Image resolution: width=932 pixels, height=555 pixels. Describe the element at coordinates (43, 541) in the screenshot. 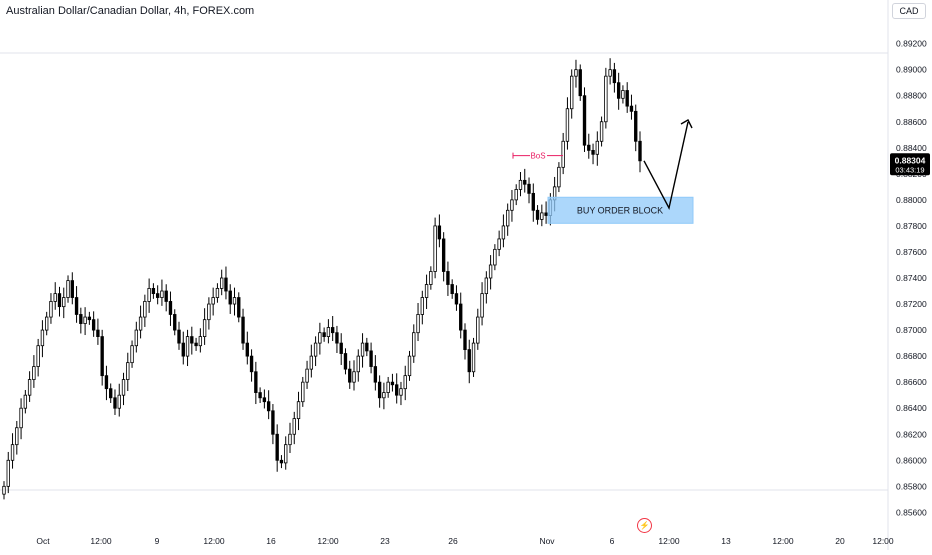

I see `x-tick-label: Oct` at that location.